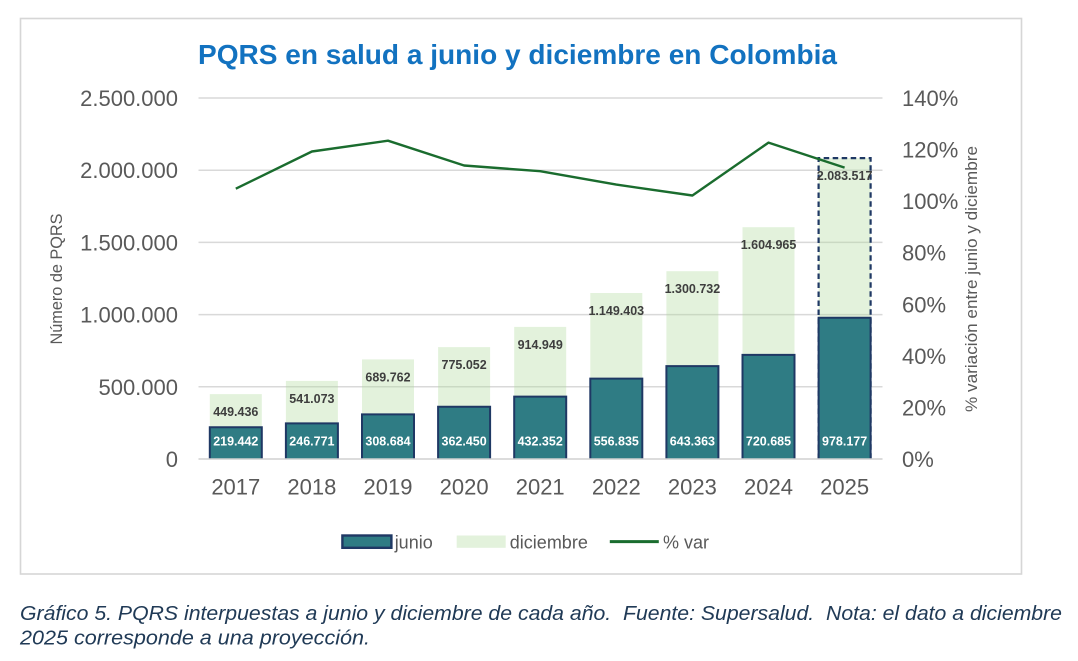 Image resolution: width=1078 pixels, height=661 pixels. Describe the element at coordinates (930, 201) in the screenshot. I see `svg-text: 100%` at that location.